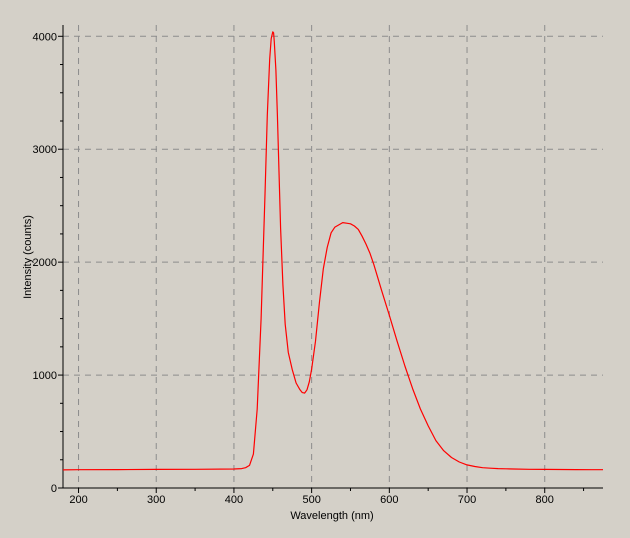 Image resolution: width=630 pixels, height=538 pixels. I want to click on x-tick-label: 300, so click(156, 500).